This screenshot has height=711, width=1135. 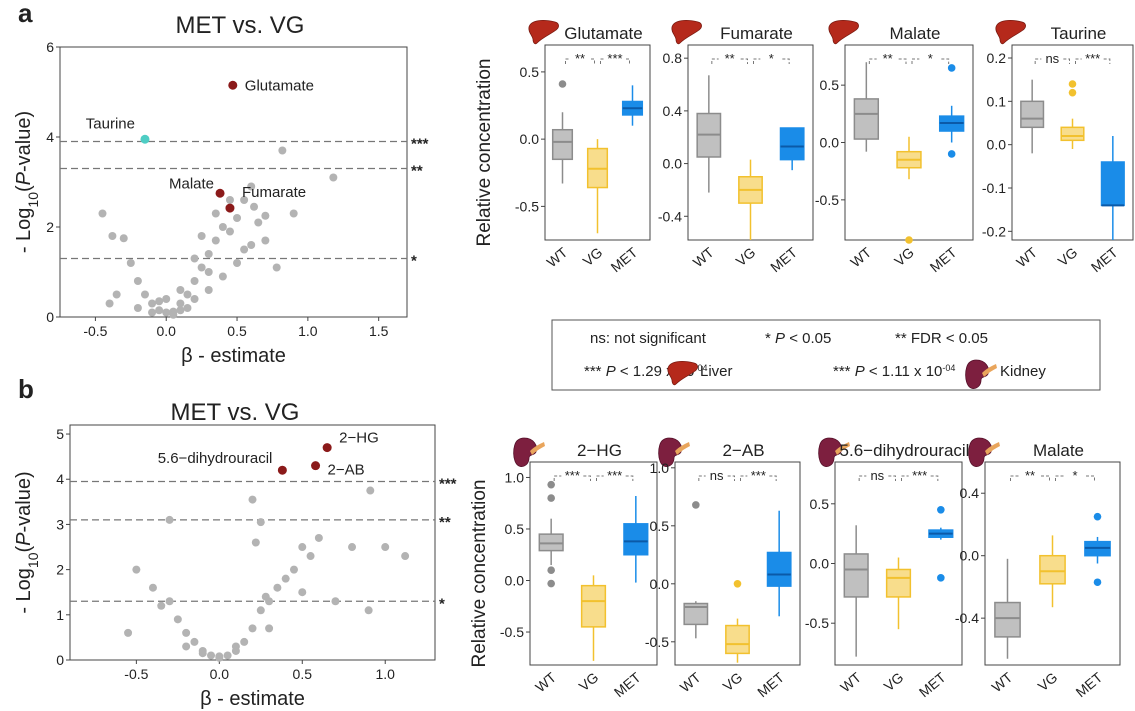 What do you see at coordinates (60, 434) in the screenshot?
I see `y-tick-label: 5` at bounding box center [60, 434].